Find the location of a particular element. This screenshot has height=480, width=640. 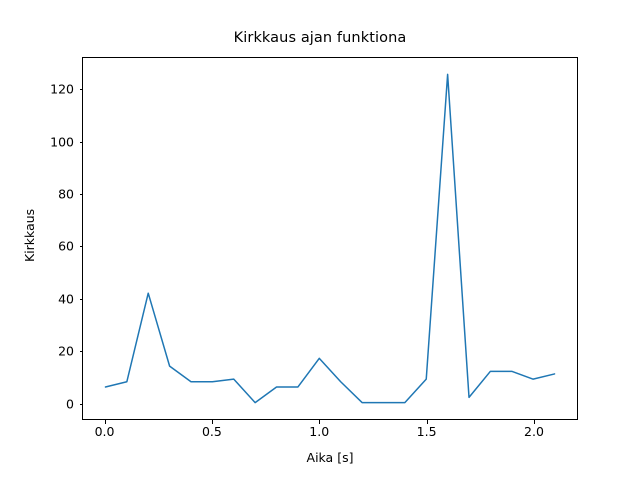

y-tick-label: 120 is located at coordinates (62, 89).